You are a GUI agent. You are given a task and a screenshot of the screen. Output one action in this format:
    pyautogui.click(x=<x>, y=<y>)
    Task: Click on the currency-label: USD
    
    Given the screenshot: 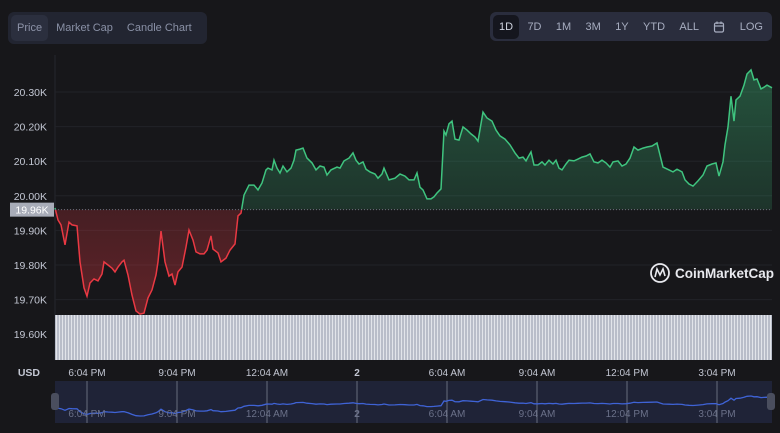 What is the action you would take?
    pyautogui.click(x=29, y=373)
    